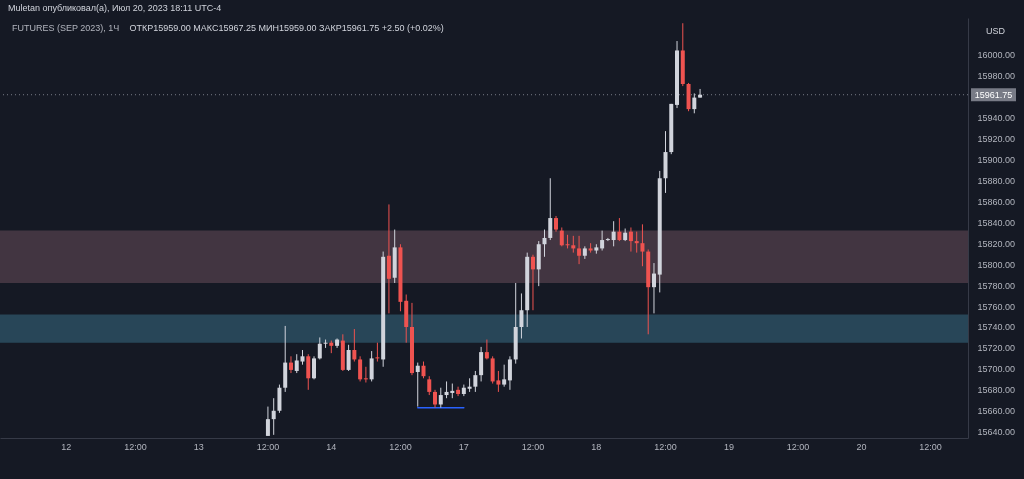 Image resolution: width=1024 pixels, height=479 pixels. Describe the element at coordinates (996, 264) in the screenshot. I see `y-tick-label: 15800.00` at that location.